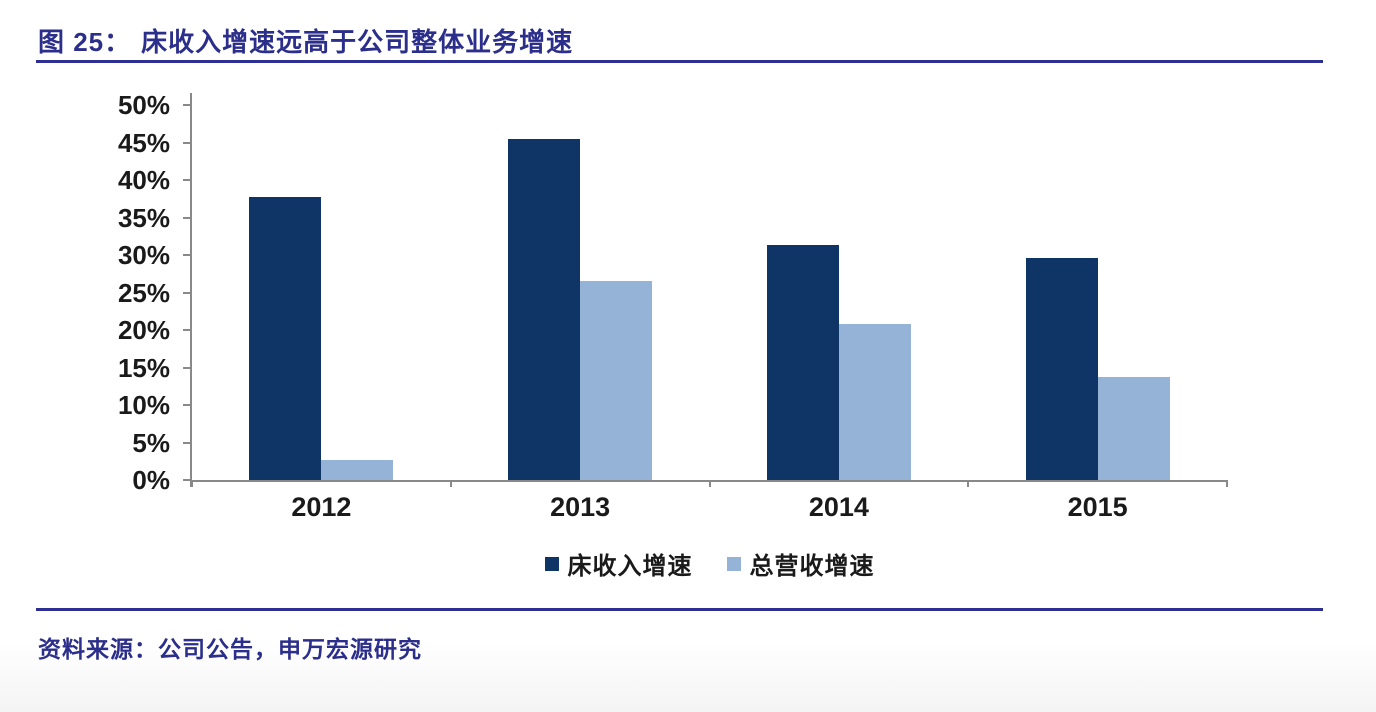 The width and height of the screenshot is (1376, 712). Describe the element at coordinates (812, 566) in the screenshot. I see `legend-label: 总营收增速` at that location.